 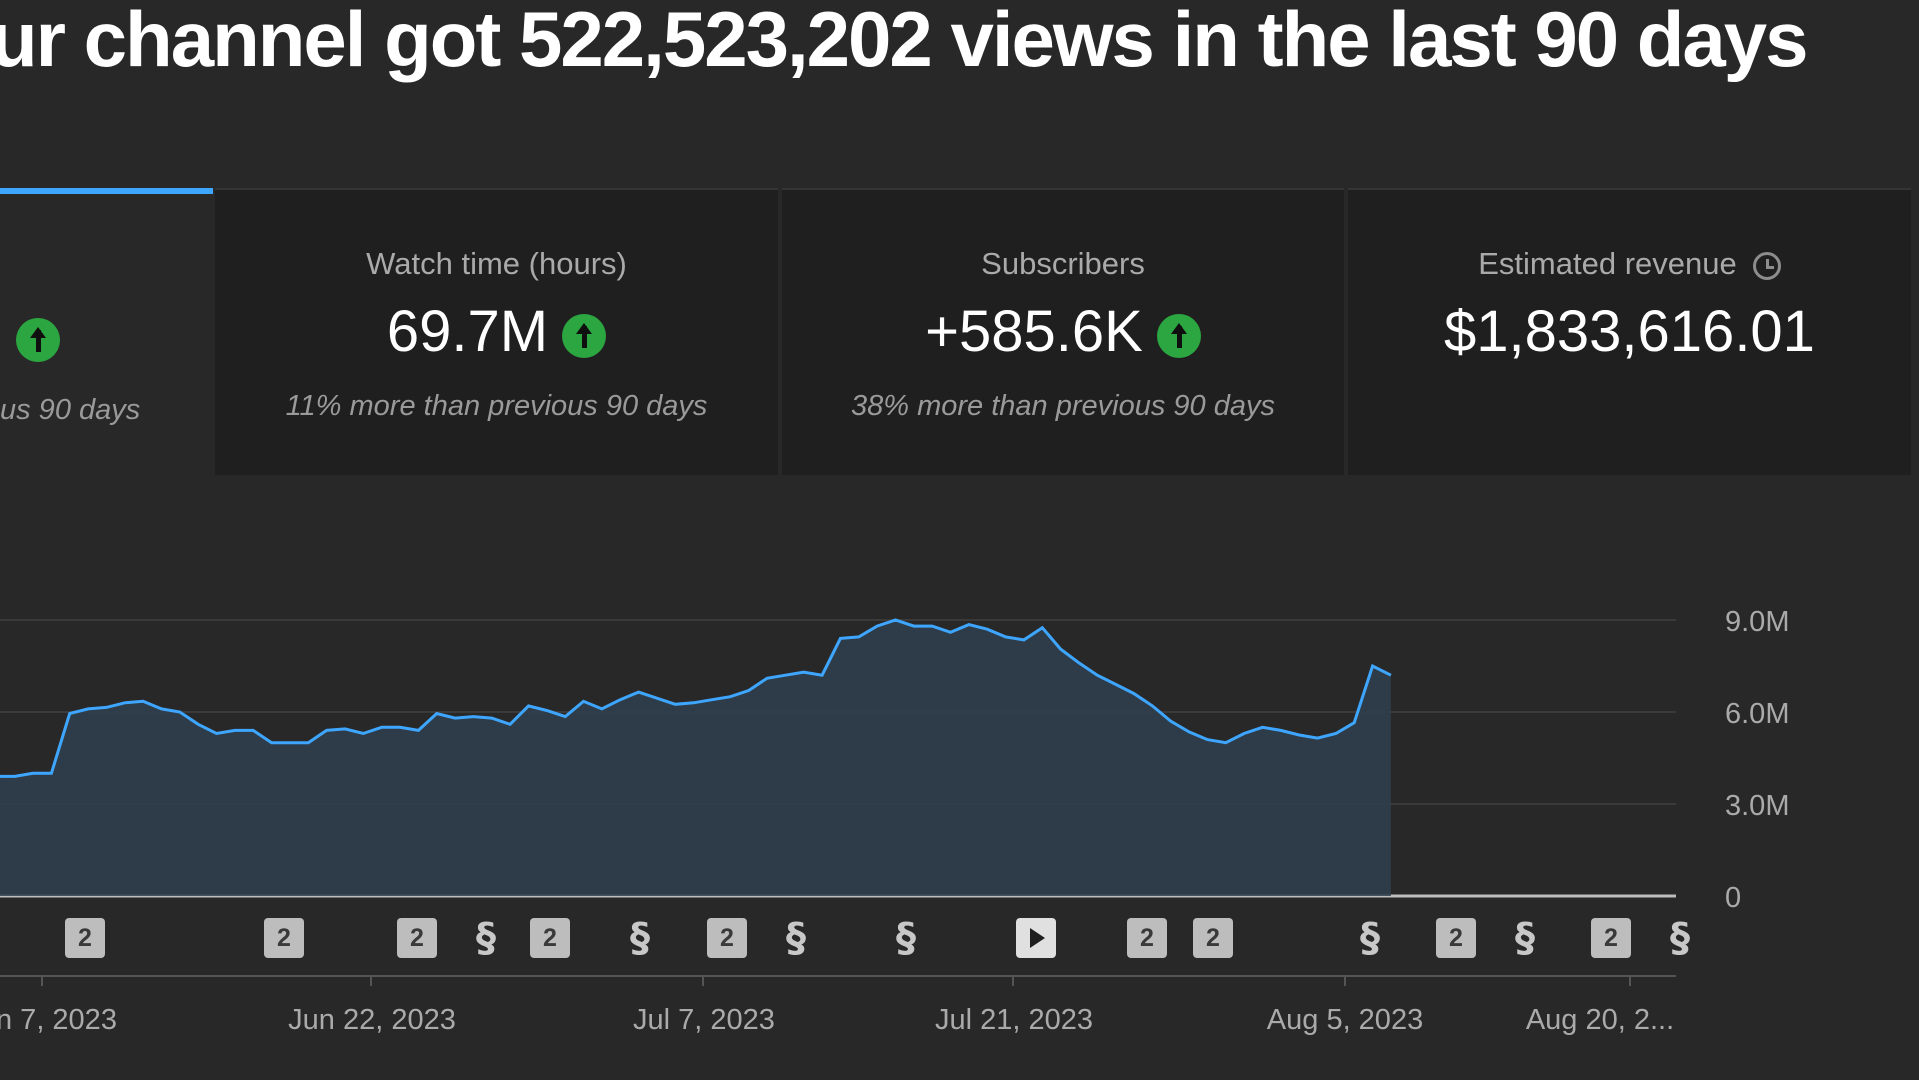 What do you see at coordinates (496, 263) in the screenshot?
I see `metric-label: Watch time (hours)` at bounding box center [496, 263].